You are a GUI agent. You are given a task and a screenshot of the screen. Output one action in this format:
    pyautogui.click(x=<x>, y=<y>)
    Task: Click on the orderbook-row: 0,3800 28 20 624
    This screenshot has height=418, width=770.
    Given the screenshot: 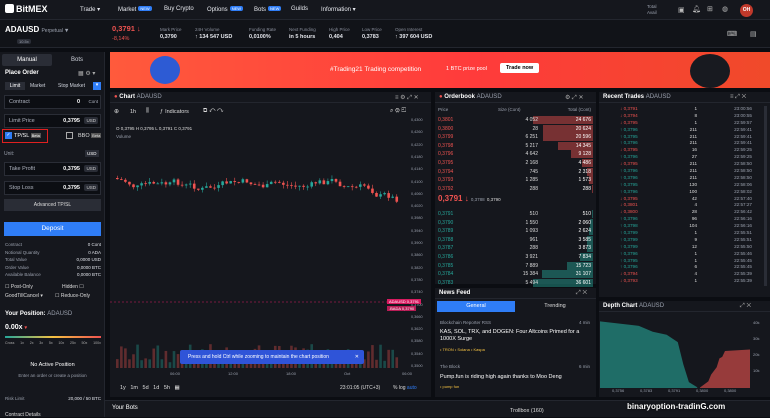 What is the action you would take?
    pyautogui.click(x=515, y=128)
    